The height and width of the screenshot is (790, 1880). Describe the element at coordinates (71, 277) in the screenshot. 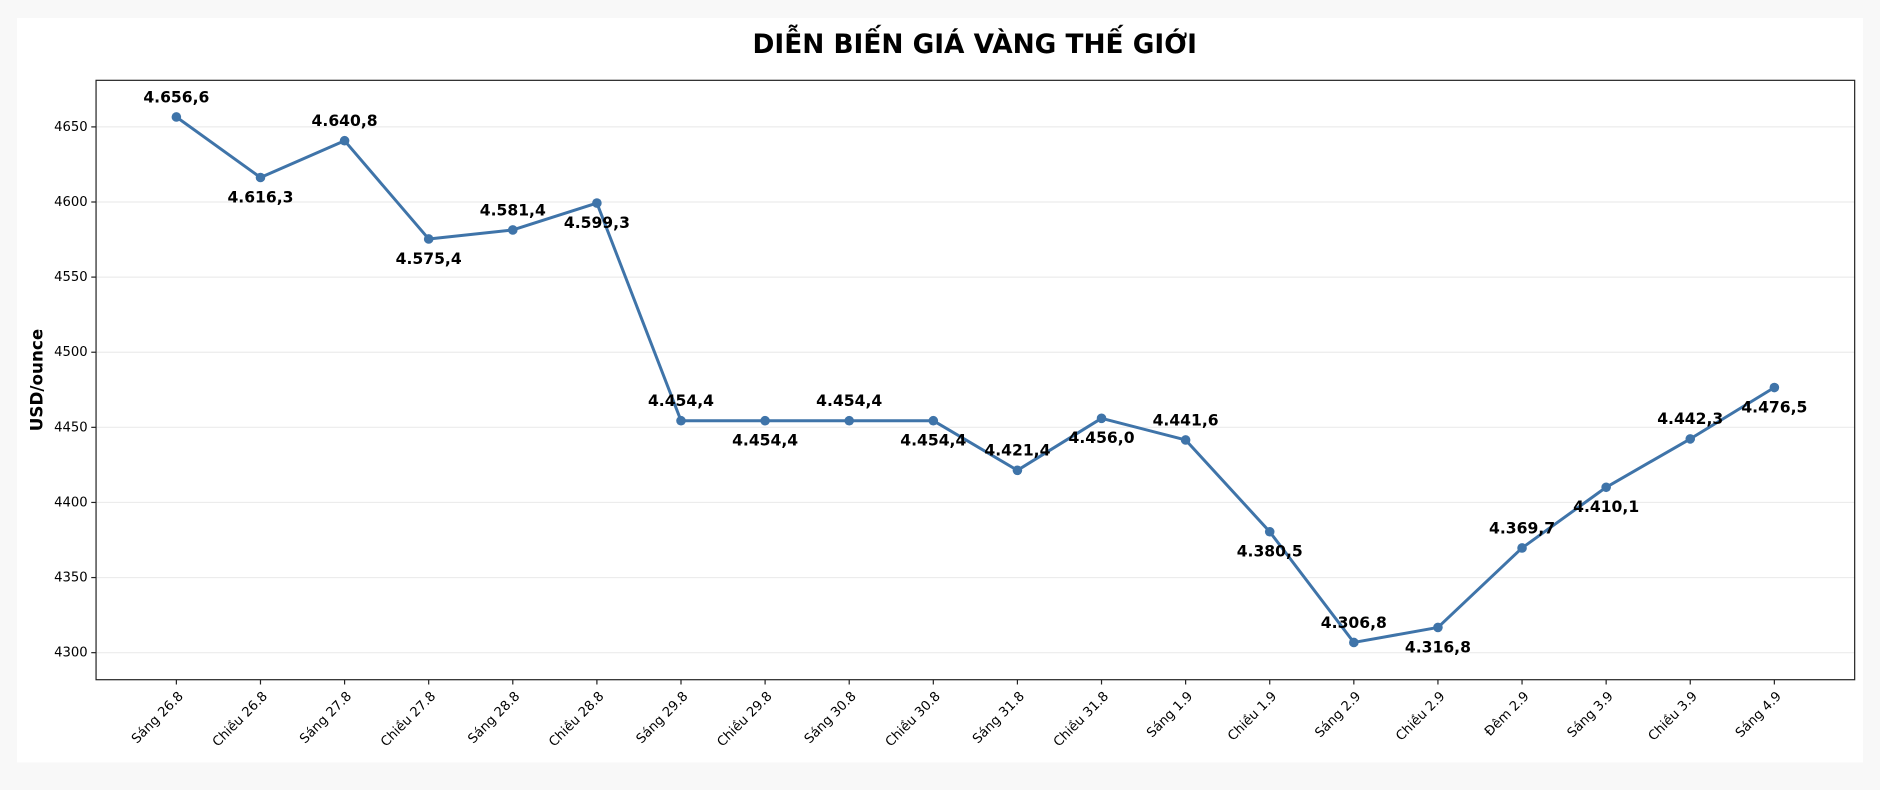

I see `y-tick-label: 4550` at that location.